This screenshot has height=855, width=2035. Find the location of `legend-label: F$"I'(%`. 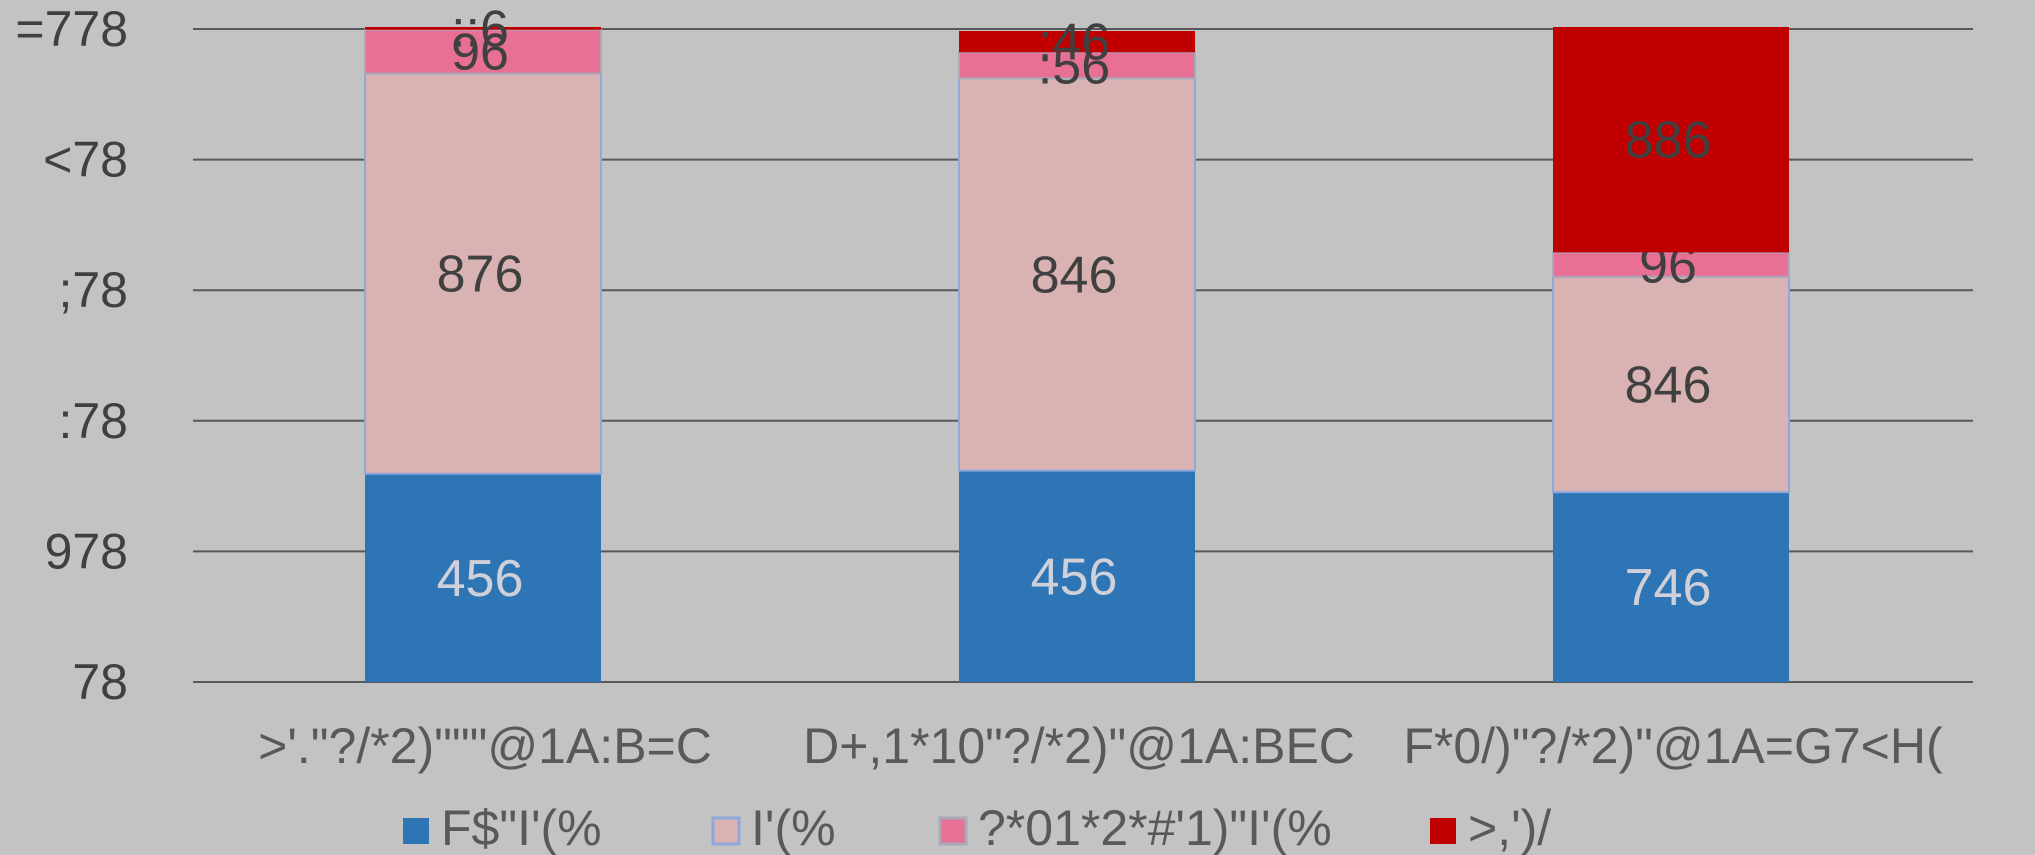

legend-label: F$"I'(% is located at coordinates (521, 827).